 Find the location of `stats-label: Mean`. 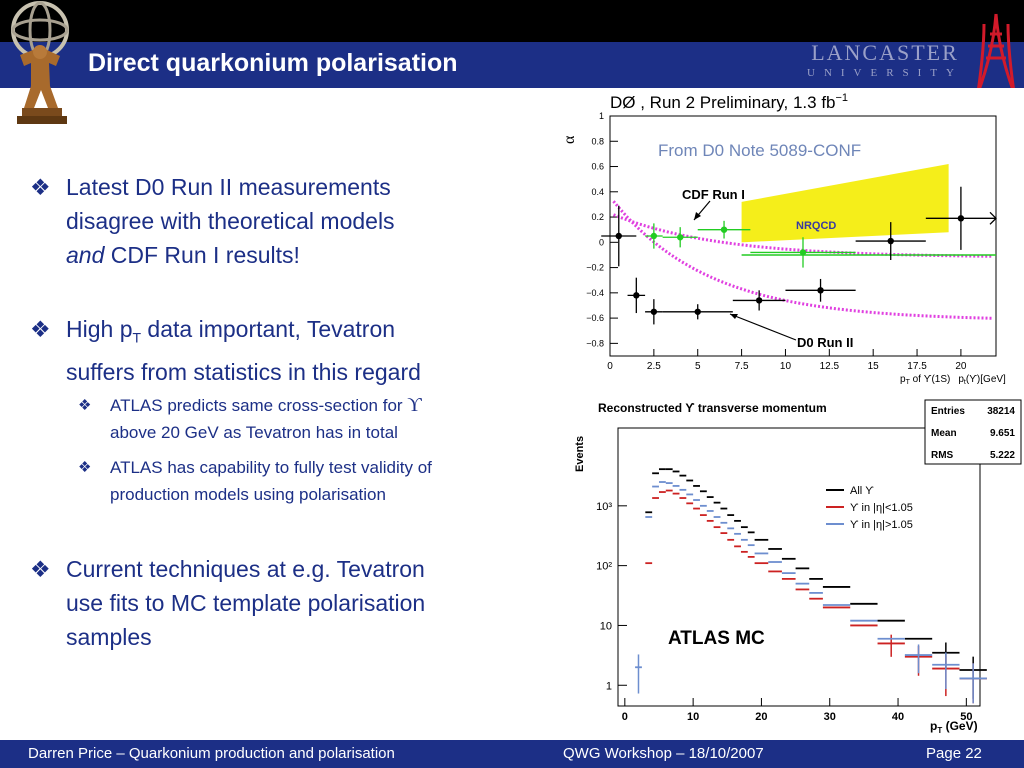

stats-label: Mean is located at coordinates (944, 433).